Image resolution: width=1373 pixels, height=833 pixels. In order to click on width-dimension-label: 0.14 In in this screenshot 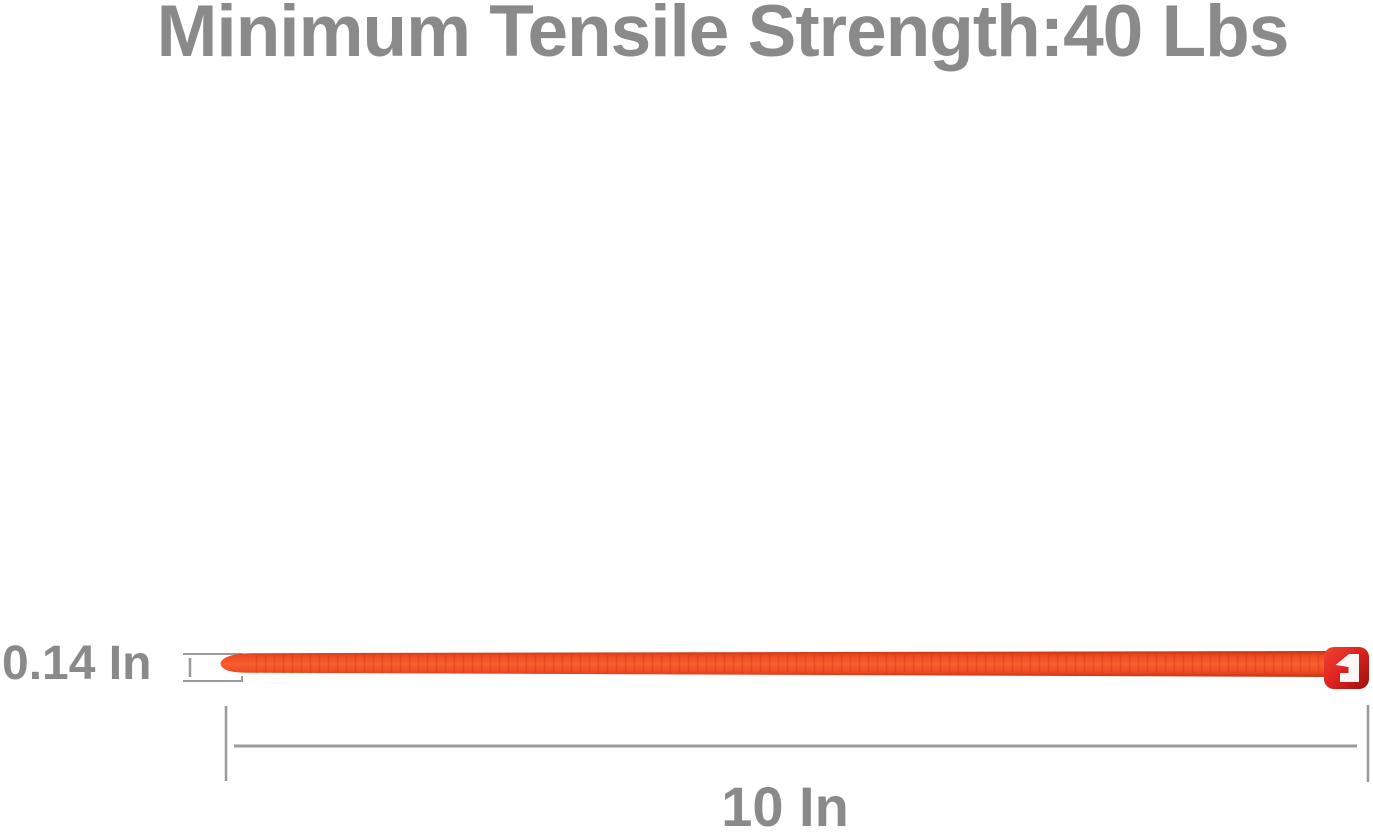, I will do `click(77, 663)`.